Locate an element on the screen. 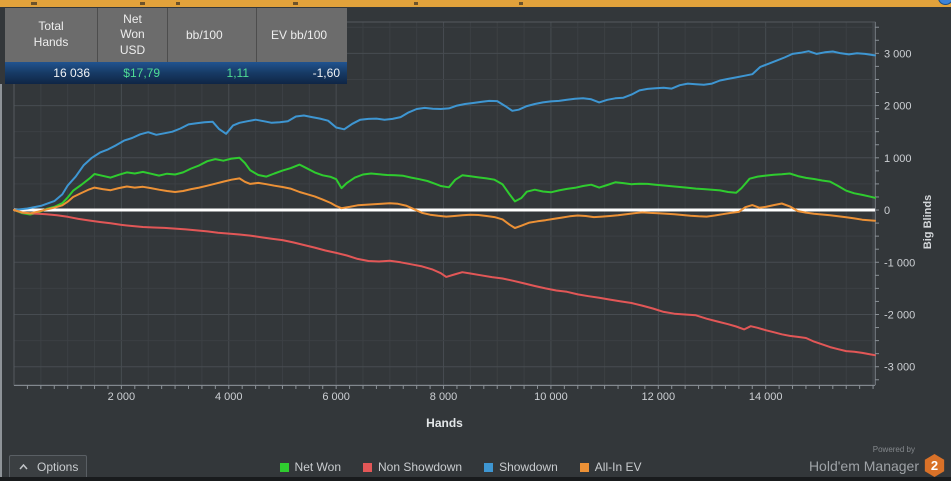 The width and height of the screenshot is (951, 481). stat-value-bb100: 1,11 is located at coordinates (237, 73).